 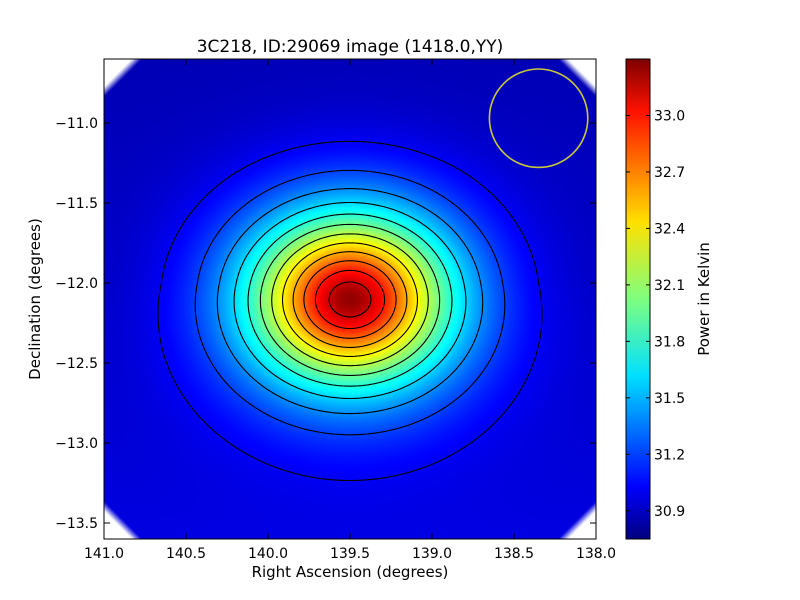 I want to click on beam-circle, so click(x=538, y=118).